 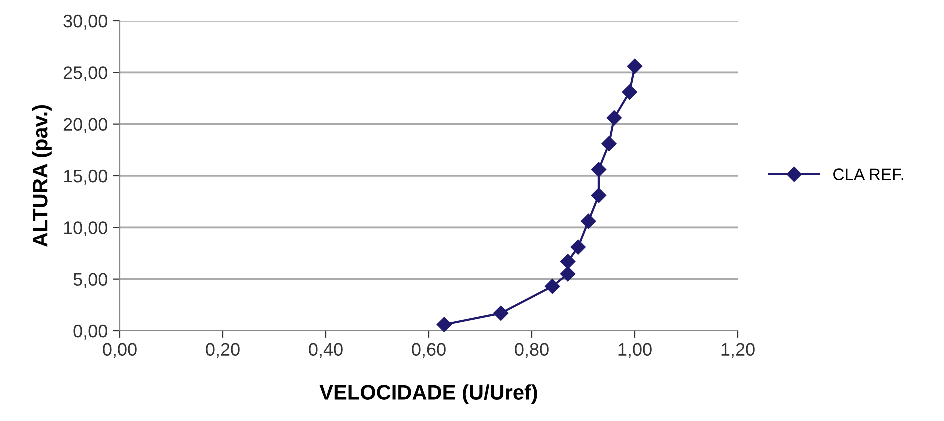 What do you see at coordinates (86, 177) in the screenshot?
I see `y-tick-label: 15,00` at bounding box center [86, 177].